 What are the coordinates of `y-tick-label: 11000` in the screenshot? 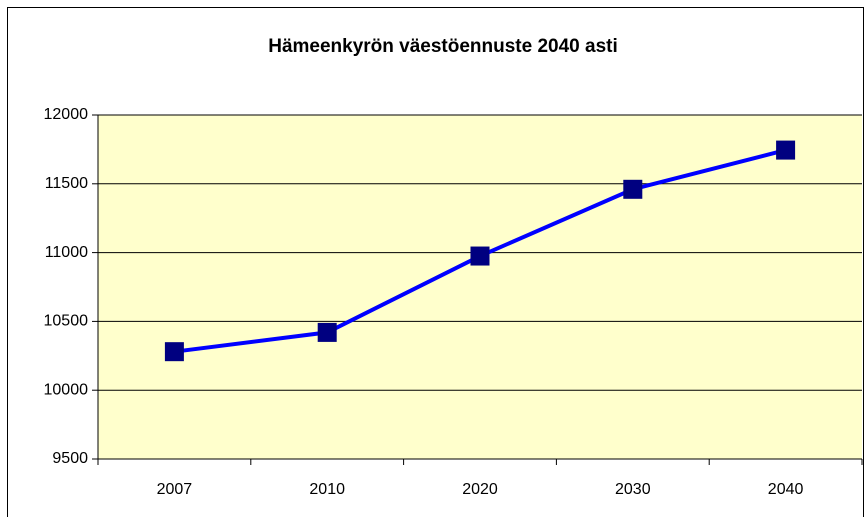 It's located at (66, 252).